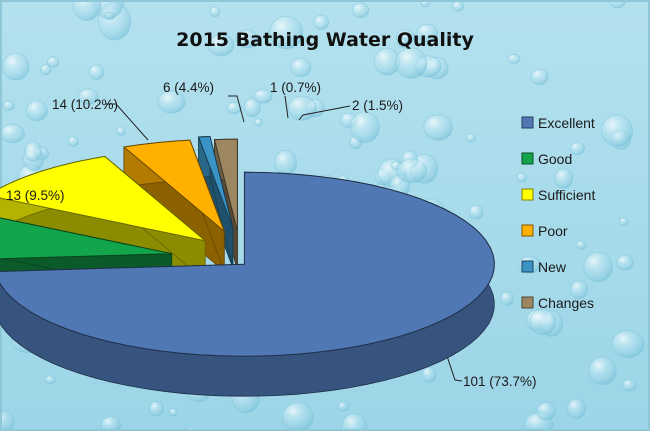  Describe the element at coordinates (295, 87) in the screenshot. I see `data-label-new: 1 (0.7%)` at that location.